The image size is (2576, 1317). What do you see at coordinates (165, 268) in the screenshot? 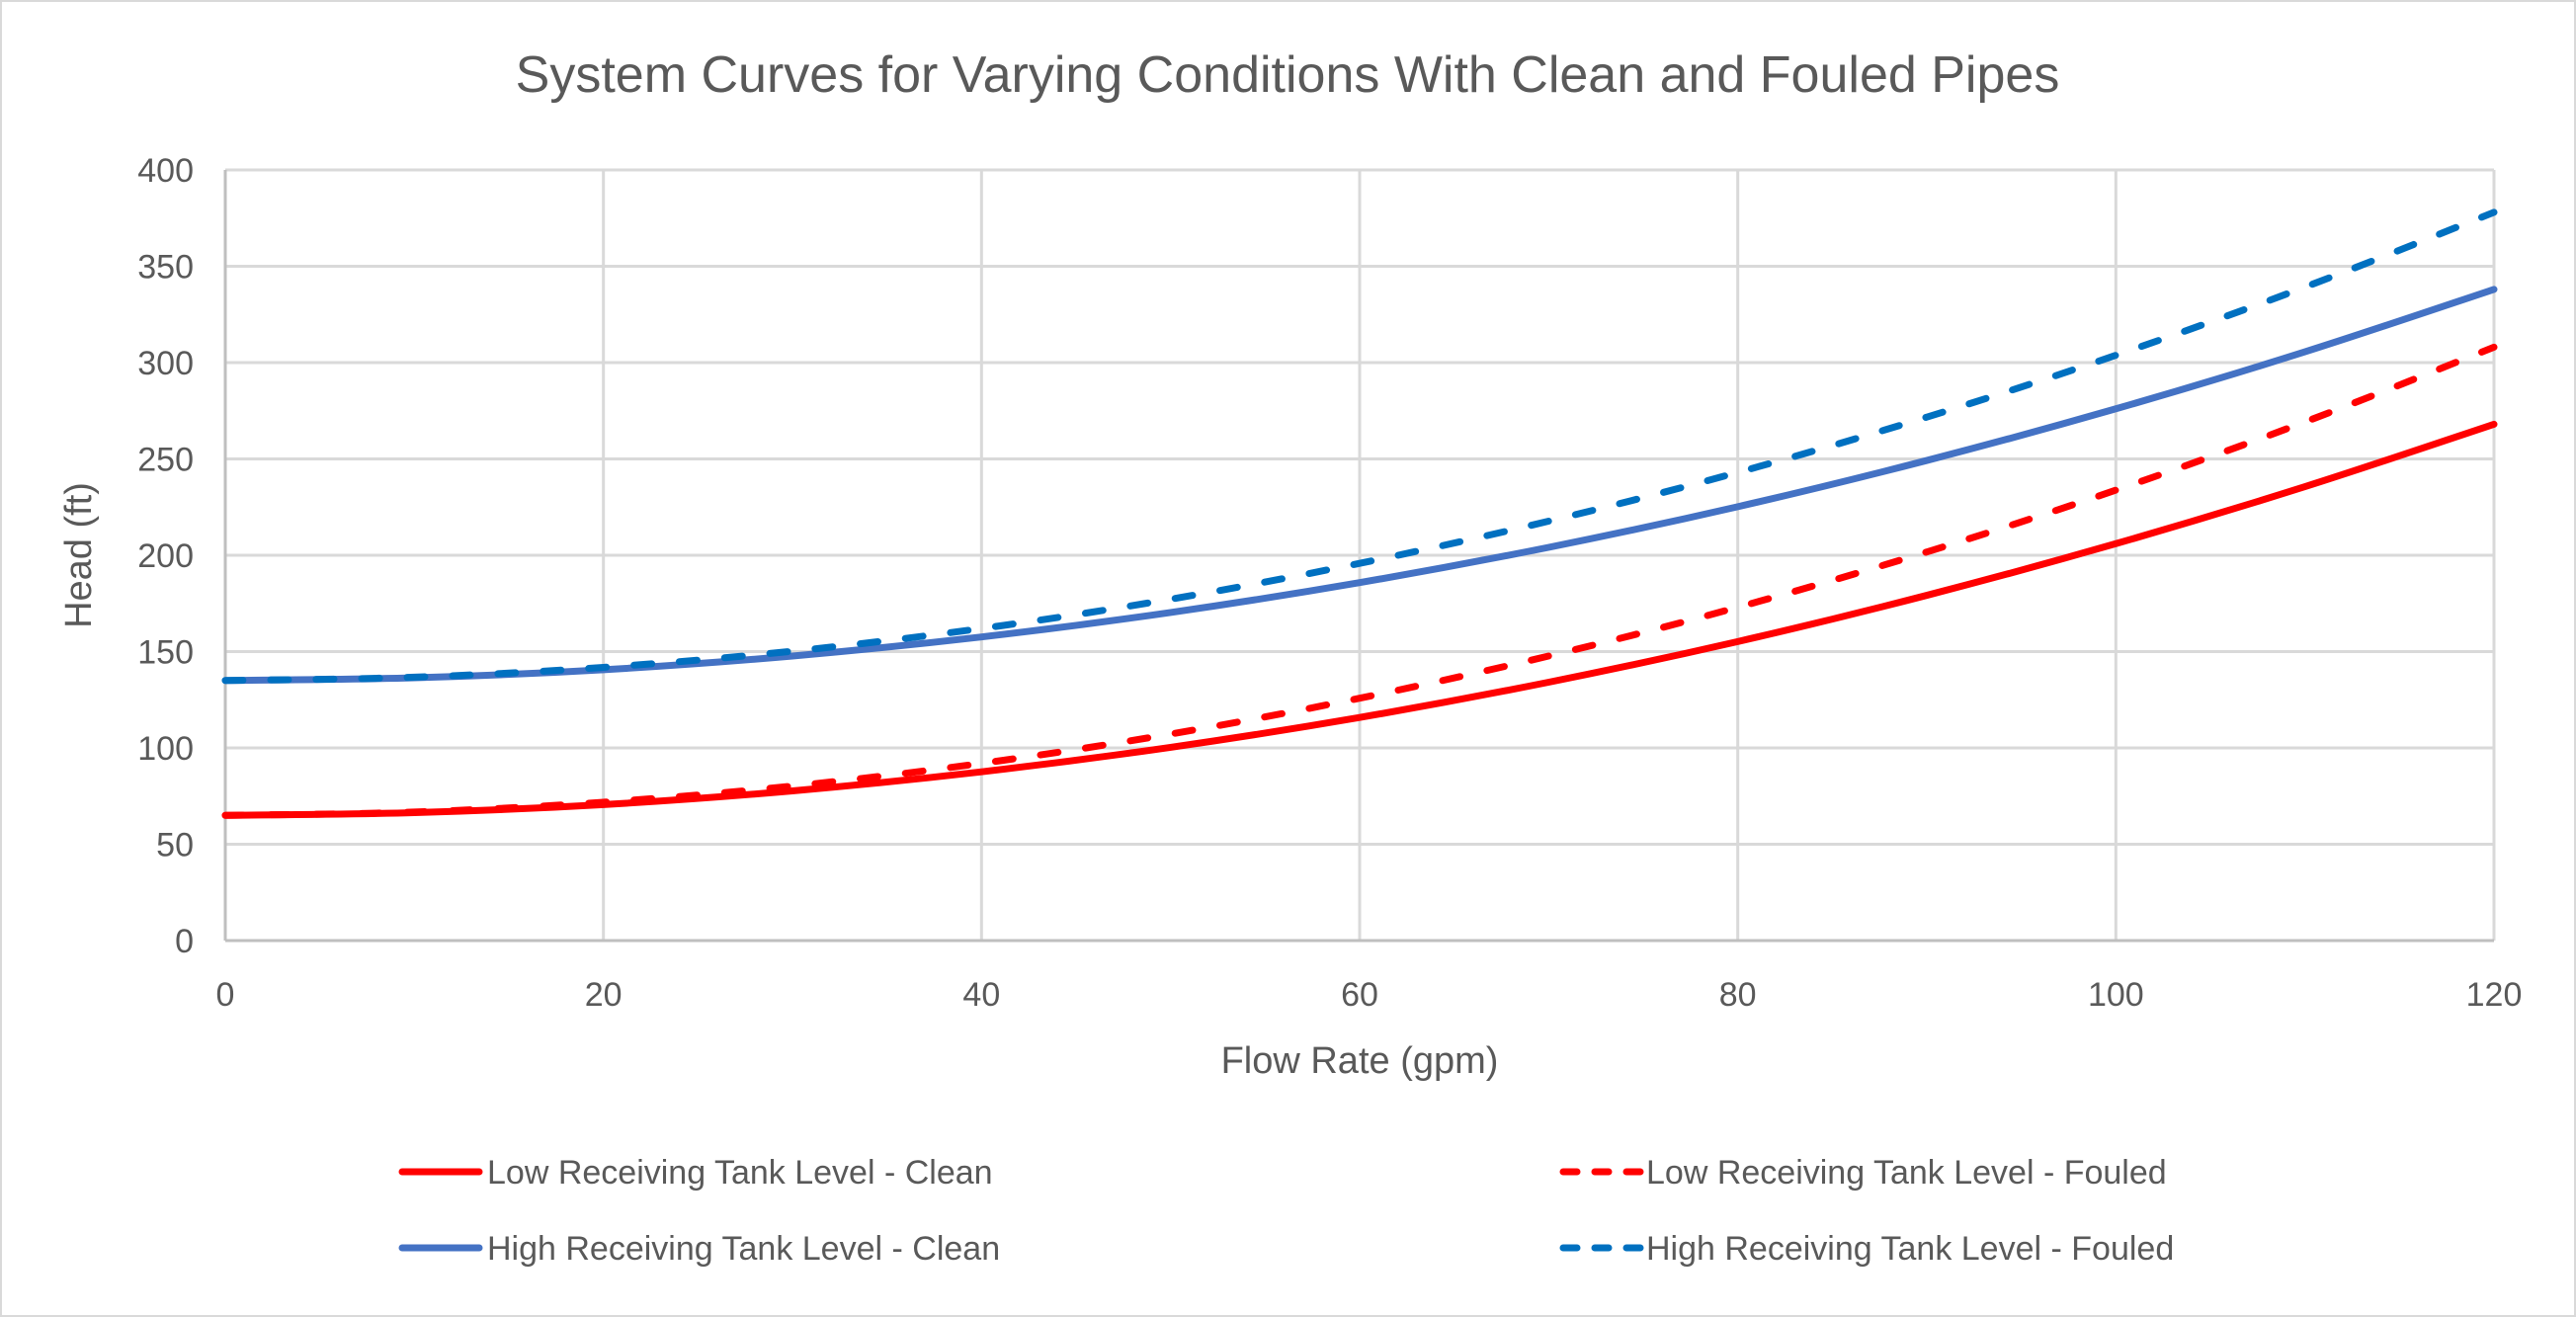
I see `y-tick-label: 350` at bounding box center [165, 268].